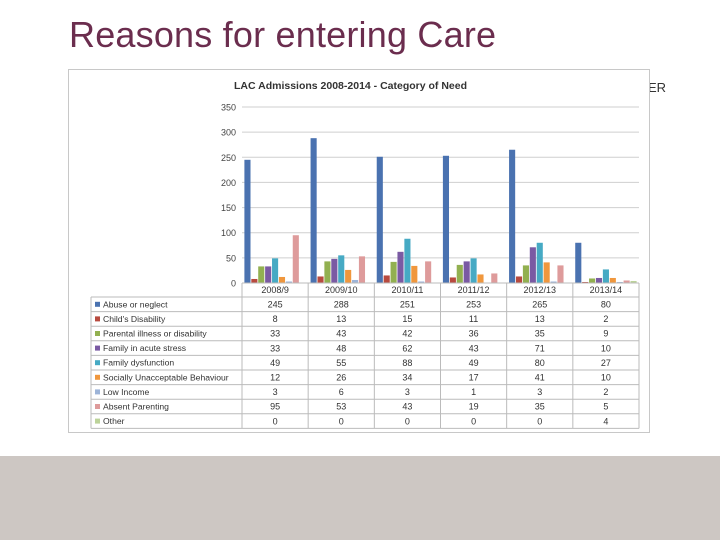 The height and width of the screenshot is (540, 720). Describe the element at coordinates (605, 407) in the screenshot. I see `data-label: 5` at that location.